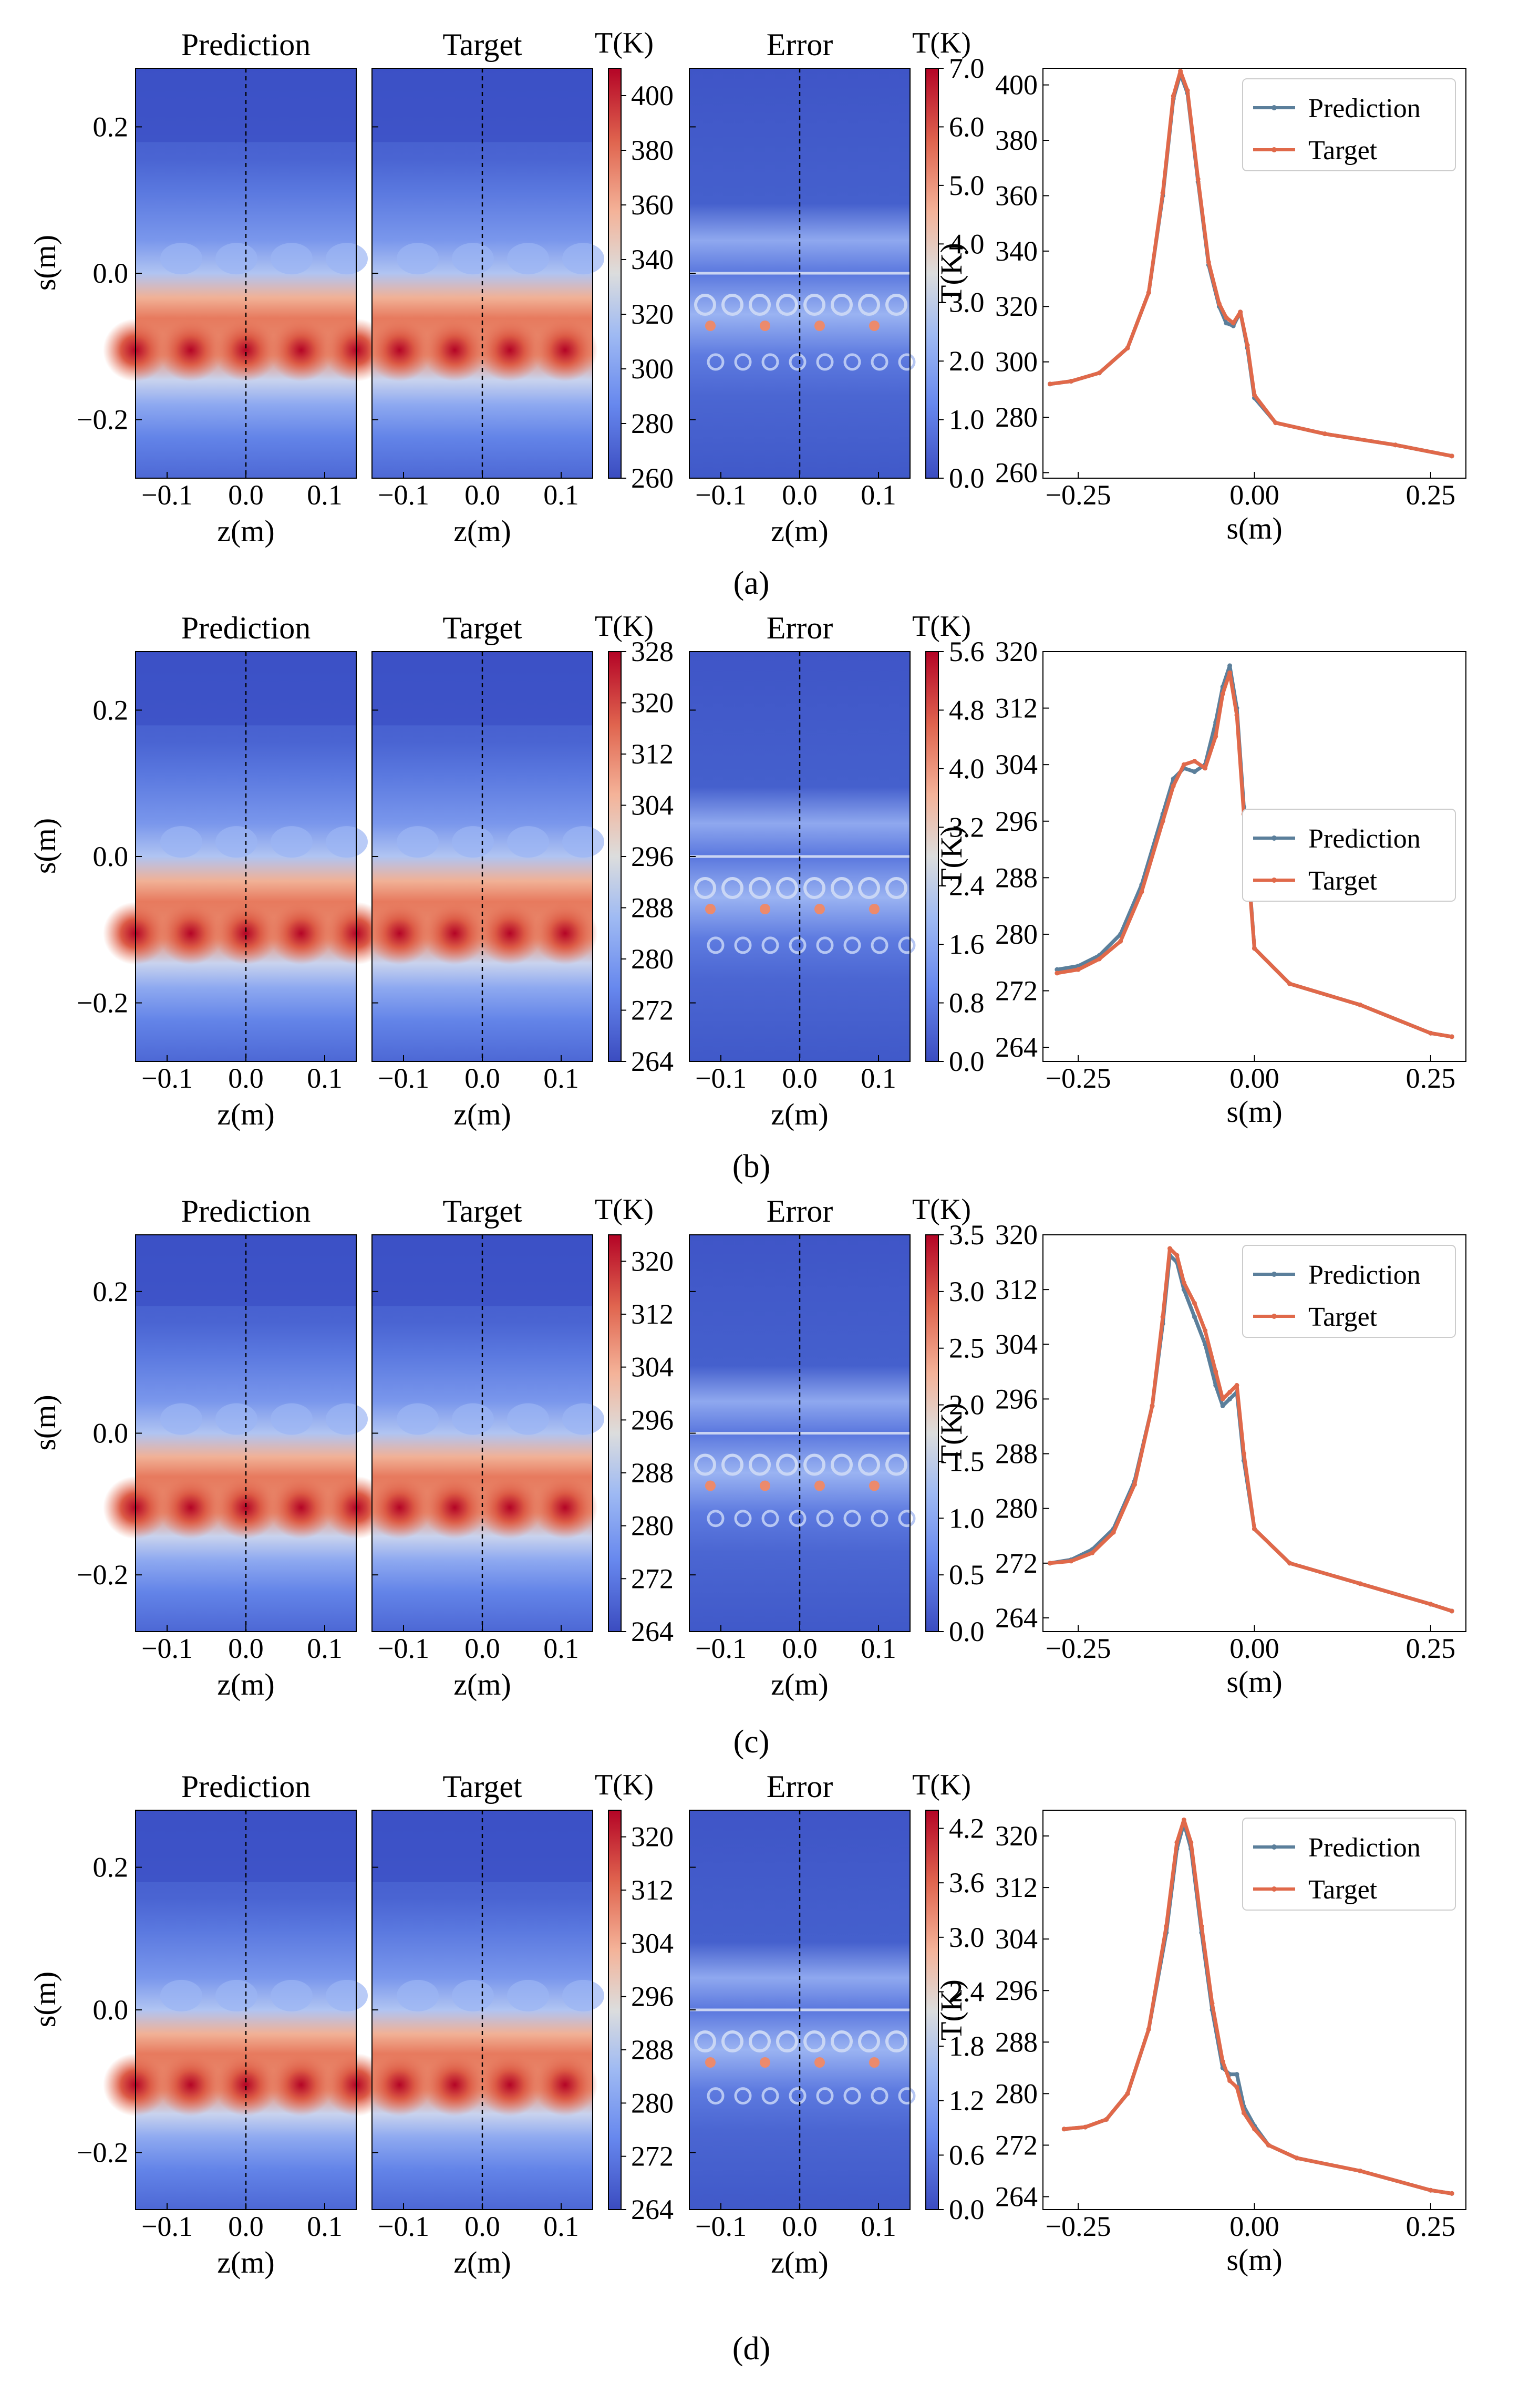  What do you see at coordinates (967, 1405) in the screenshot?
I see `colorbar-tick-label: 2.0` at bounding box center [967, 1405].